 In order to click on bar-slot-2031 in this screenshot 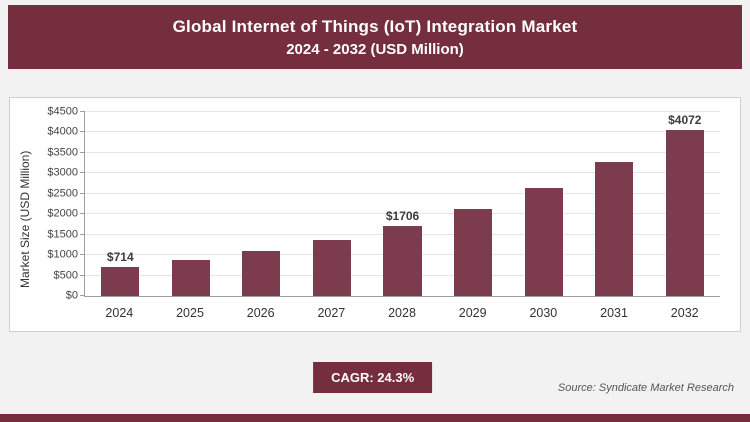, I will do `click(614, 204)`.